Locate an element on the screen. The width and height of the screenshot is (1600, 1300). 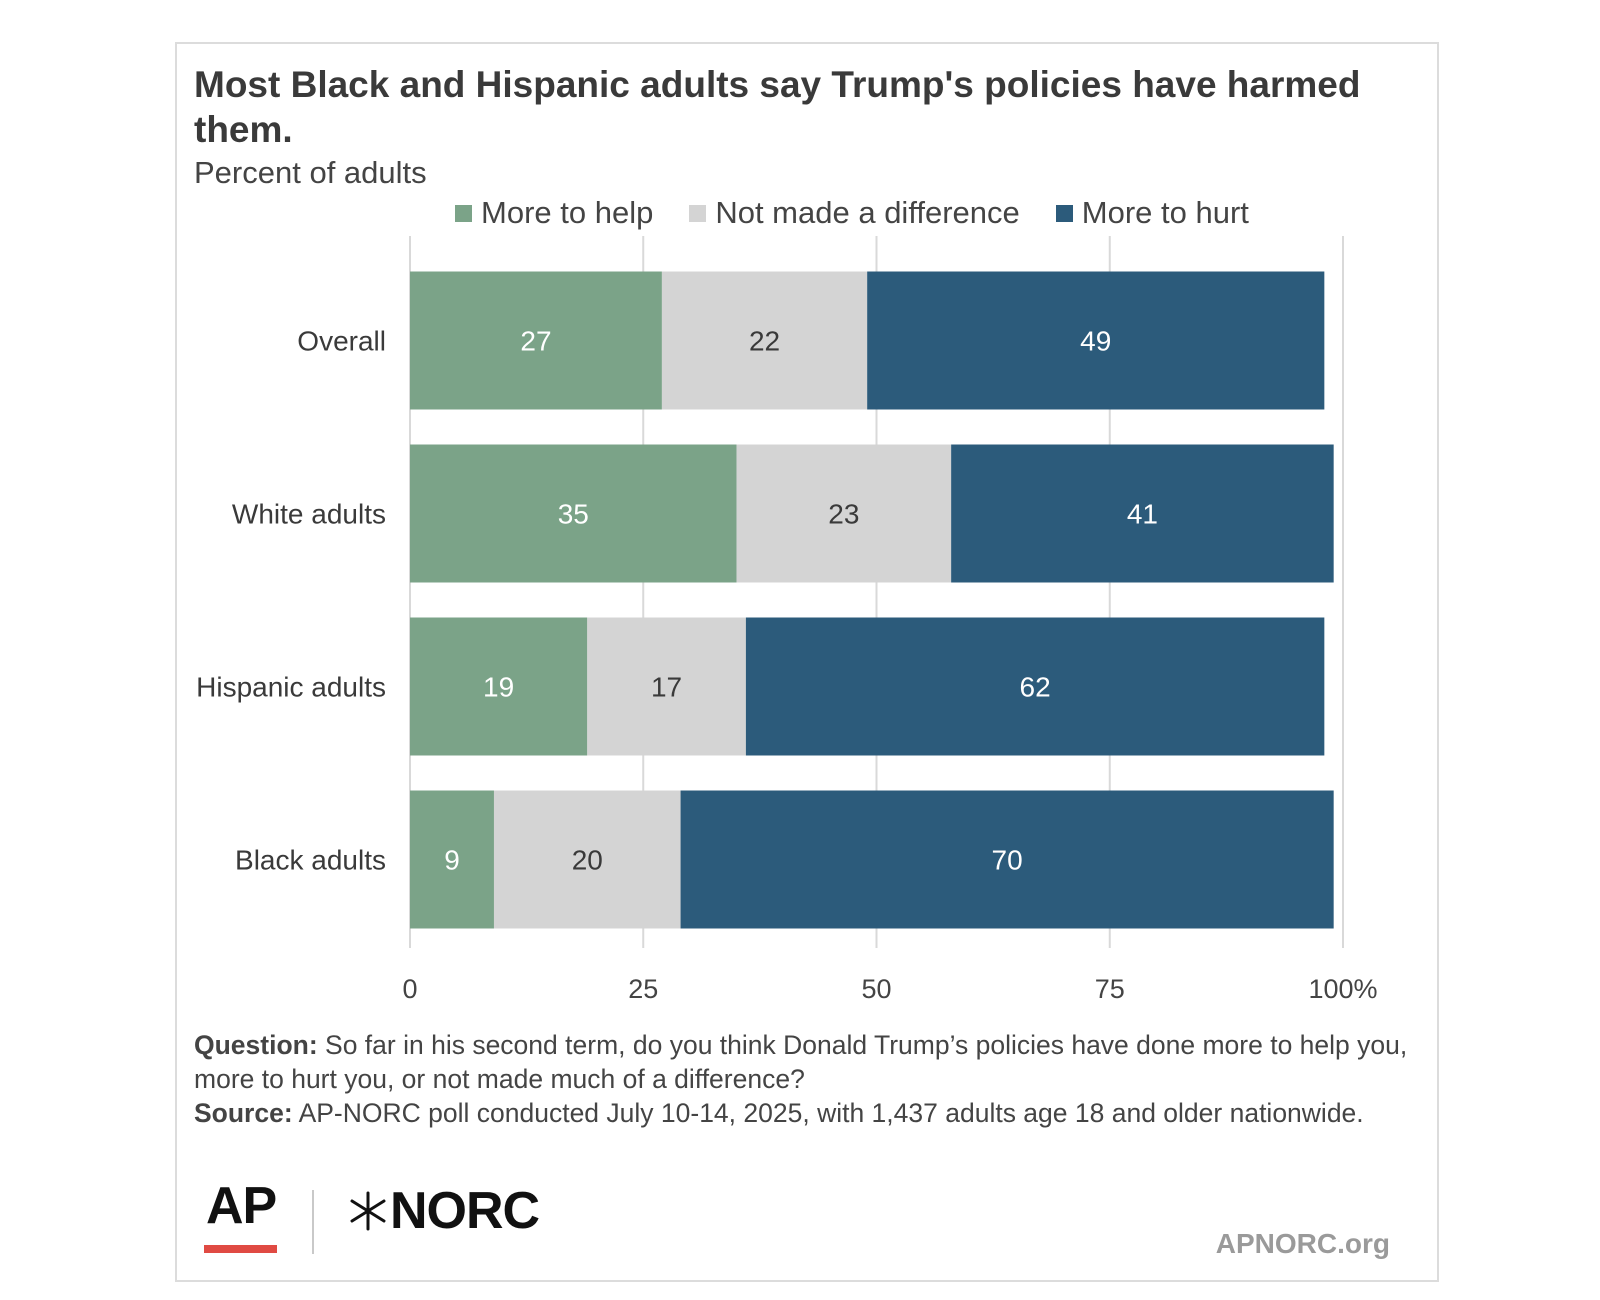
data-label: 23 is located at coordinates (843, 514).